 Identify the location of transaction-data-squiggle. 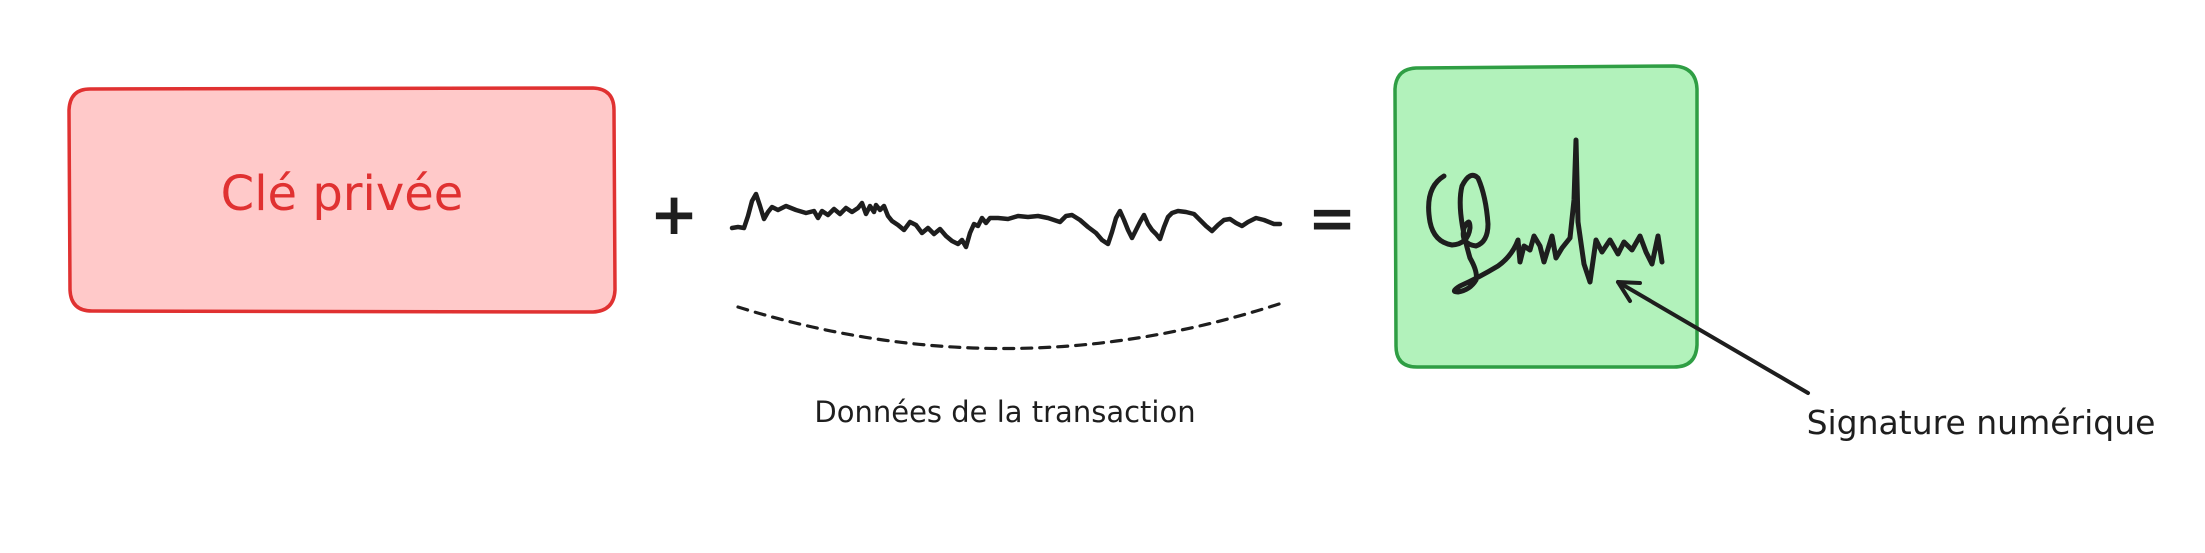
(1006, 220).